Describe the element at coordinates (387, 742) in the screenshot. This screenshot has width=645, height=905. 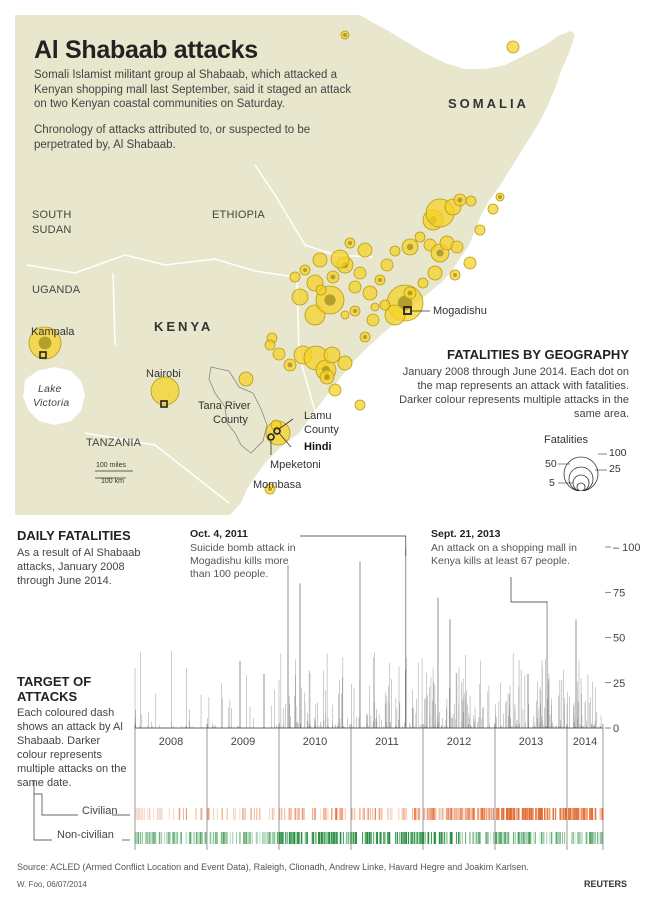
I see `year-label: 2011` at that location.